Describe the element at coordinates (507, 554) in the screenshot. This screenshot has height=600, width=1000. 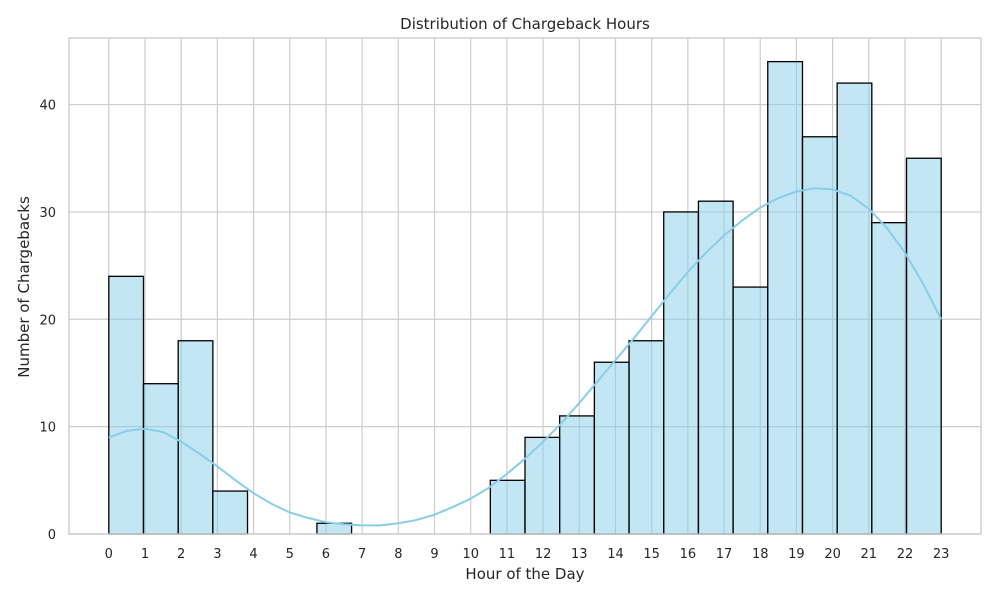
I see `x-tick-label: 11` at that location.